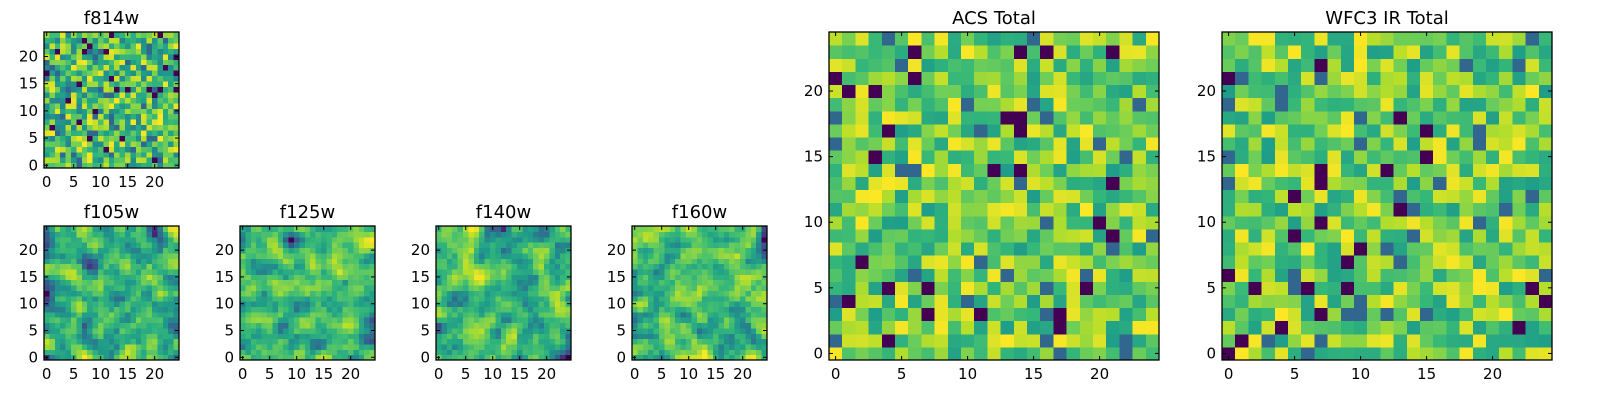 This screenshot has width=1600, height=400. I want to click on x-tick-label: 15, so click(323, 374).